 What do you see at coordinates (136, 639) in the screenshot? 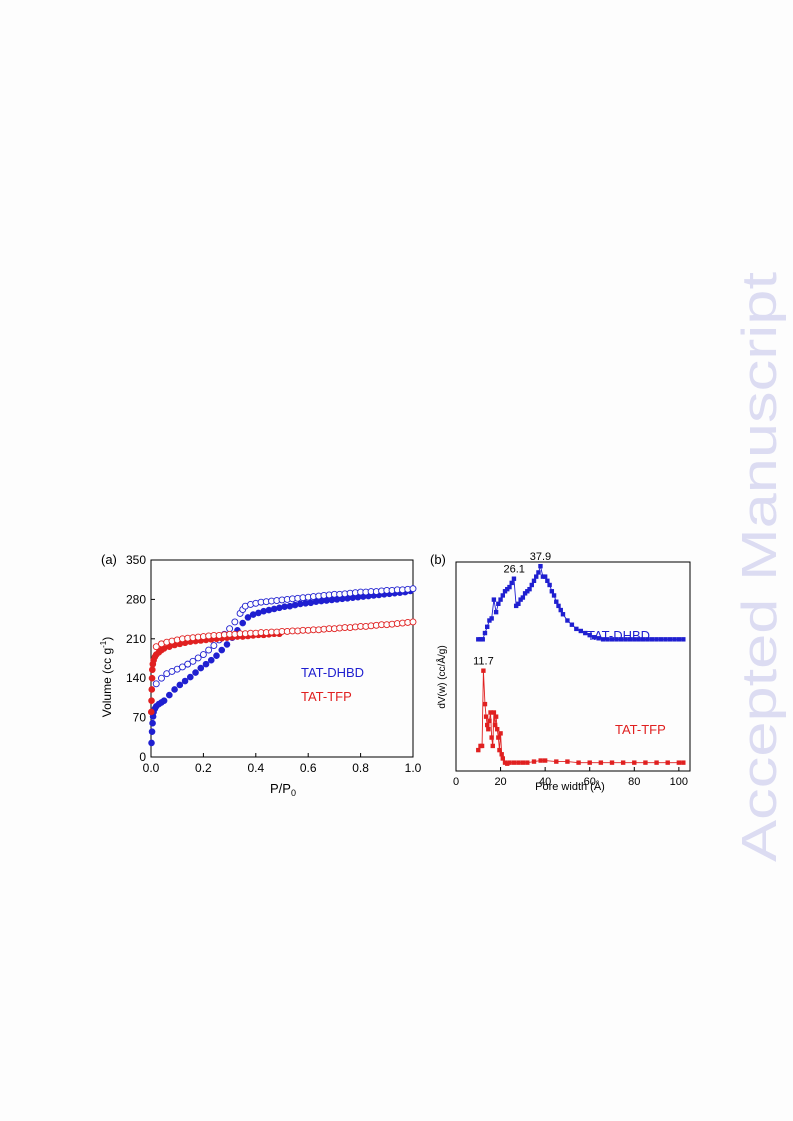
I see `y-tick-label: 210` at bounding box center [136, 639].